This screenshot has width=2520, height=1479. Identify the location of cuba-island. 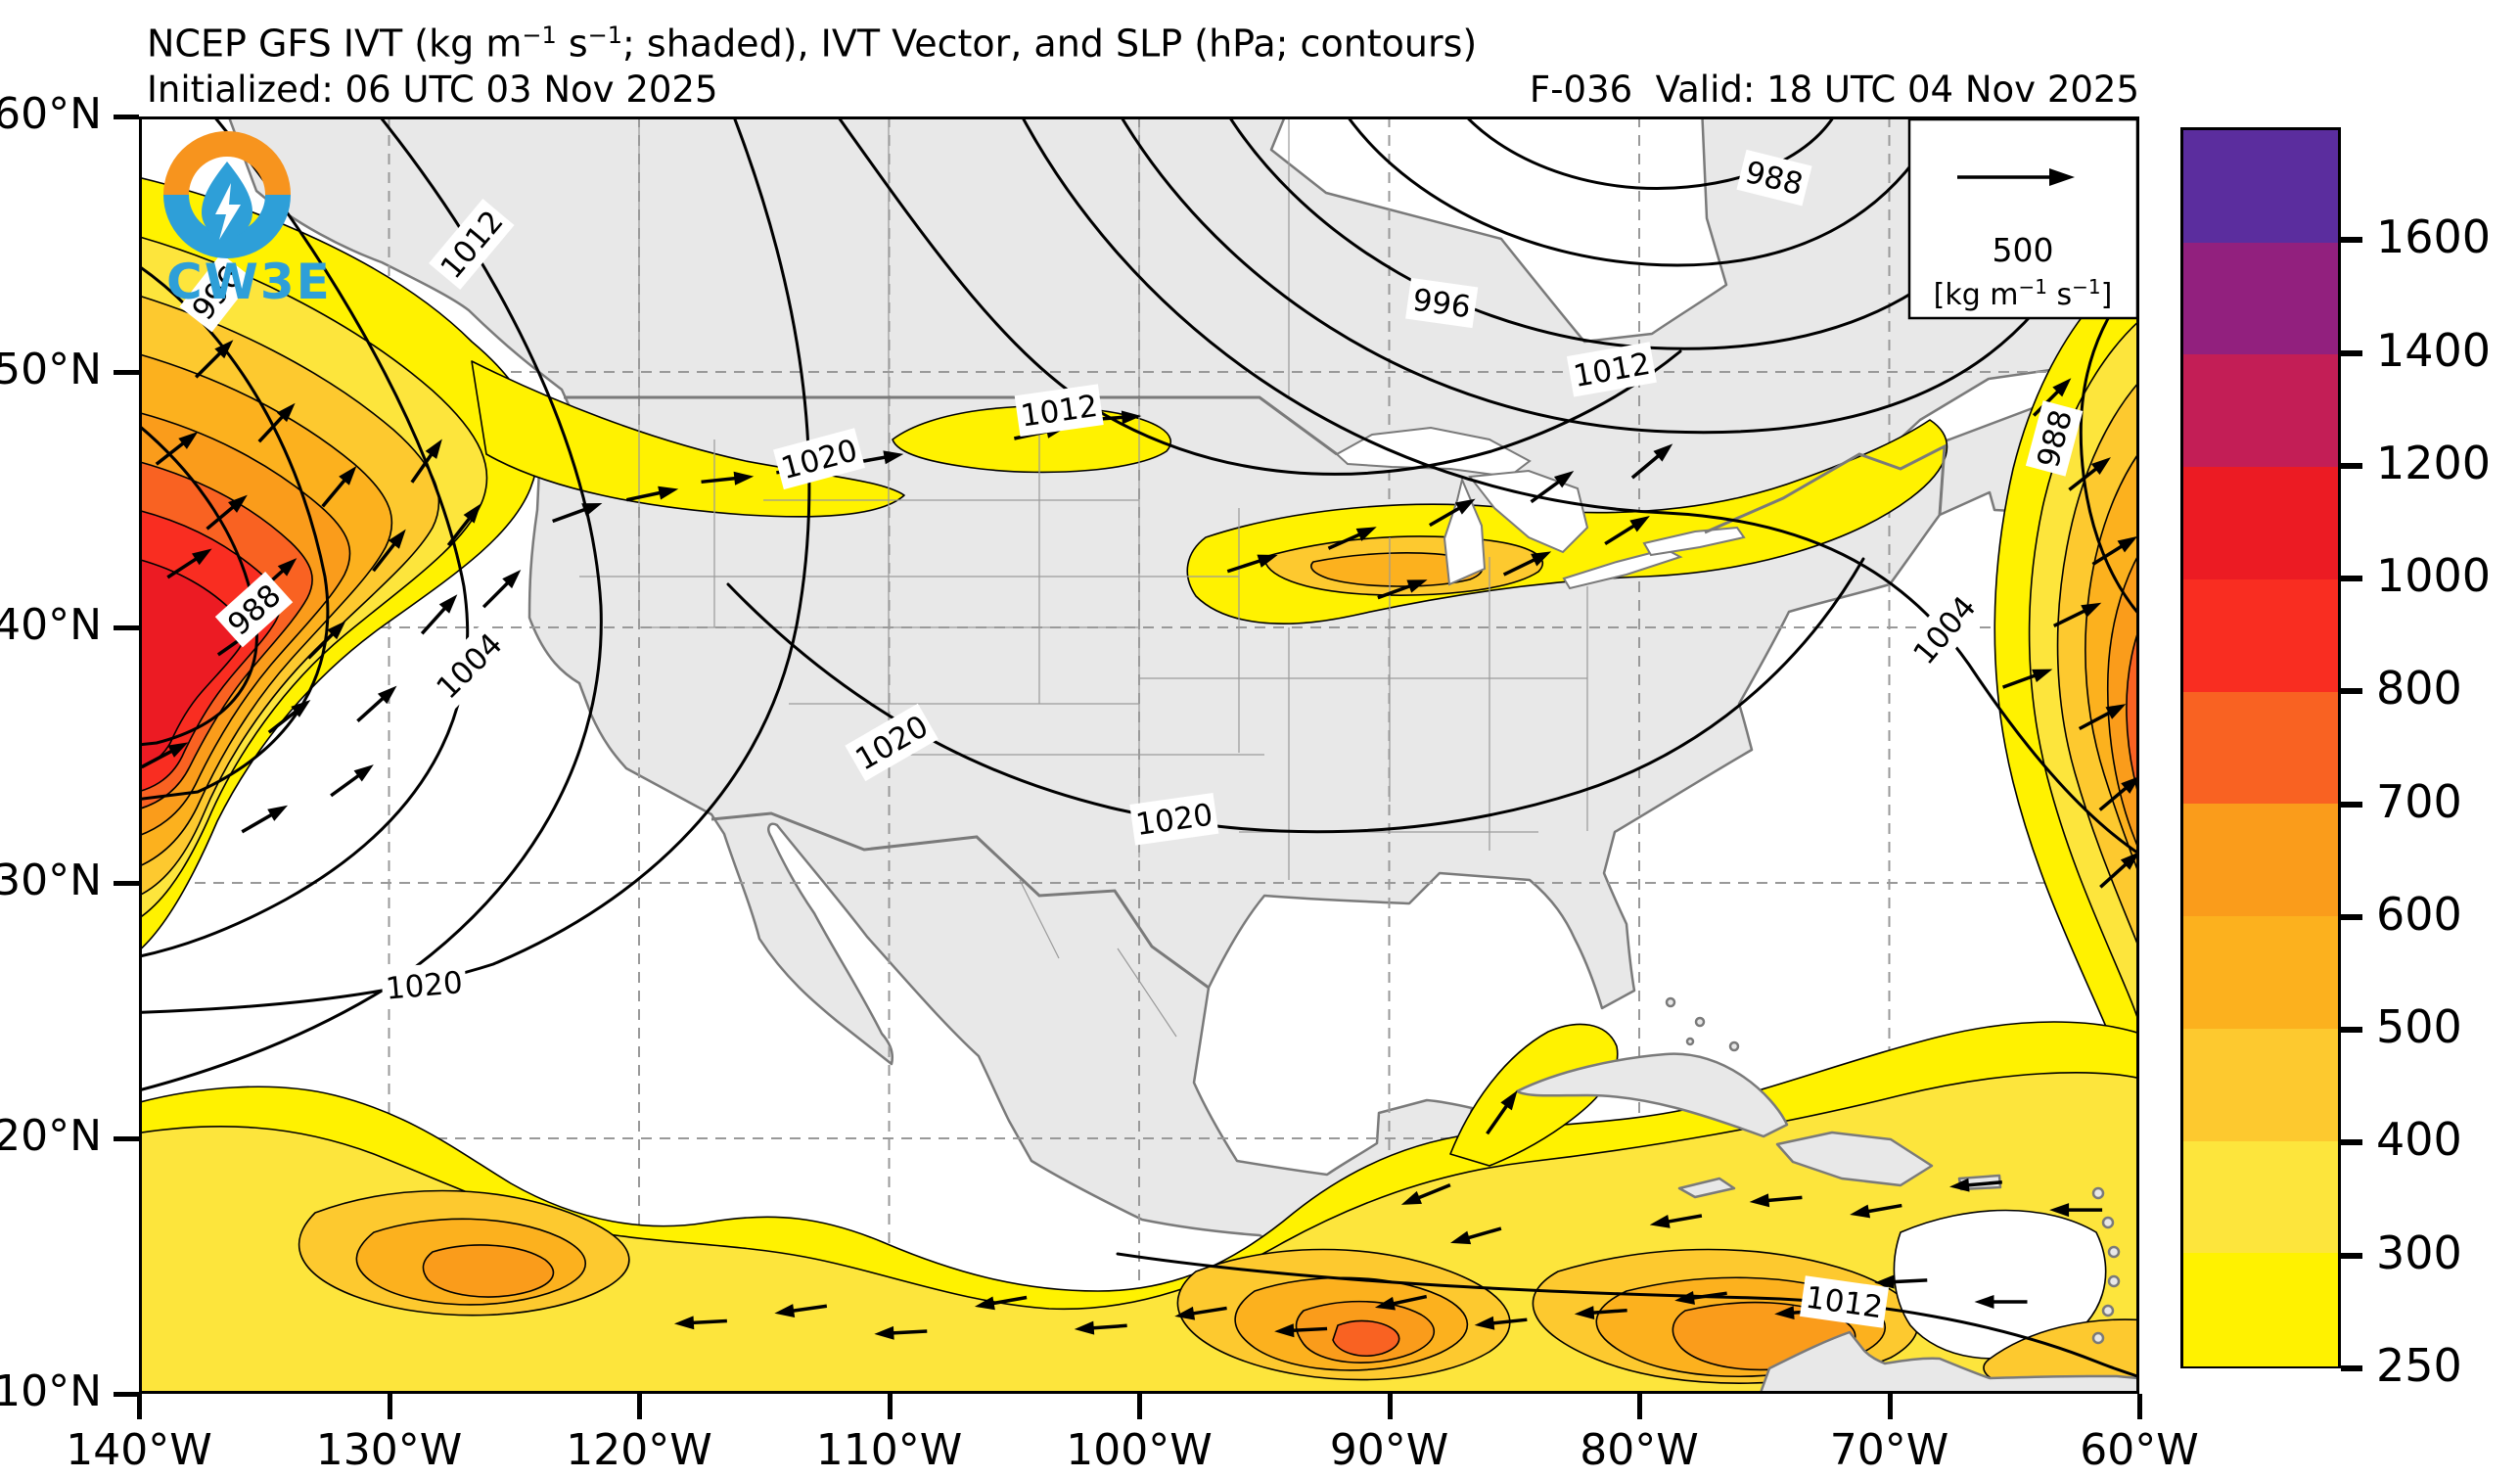
(1652, 1095).